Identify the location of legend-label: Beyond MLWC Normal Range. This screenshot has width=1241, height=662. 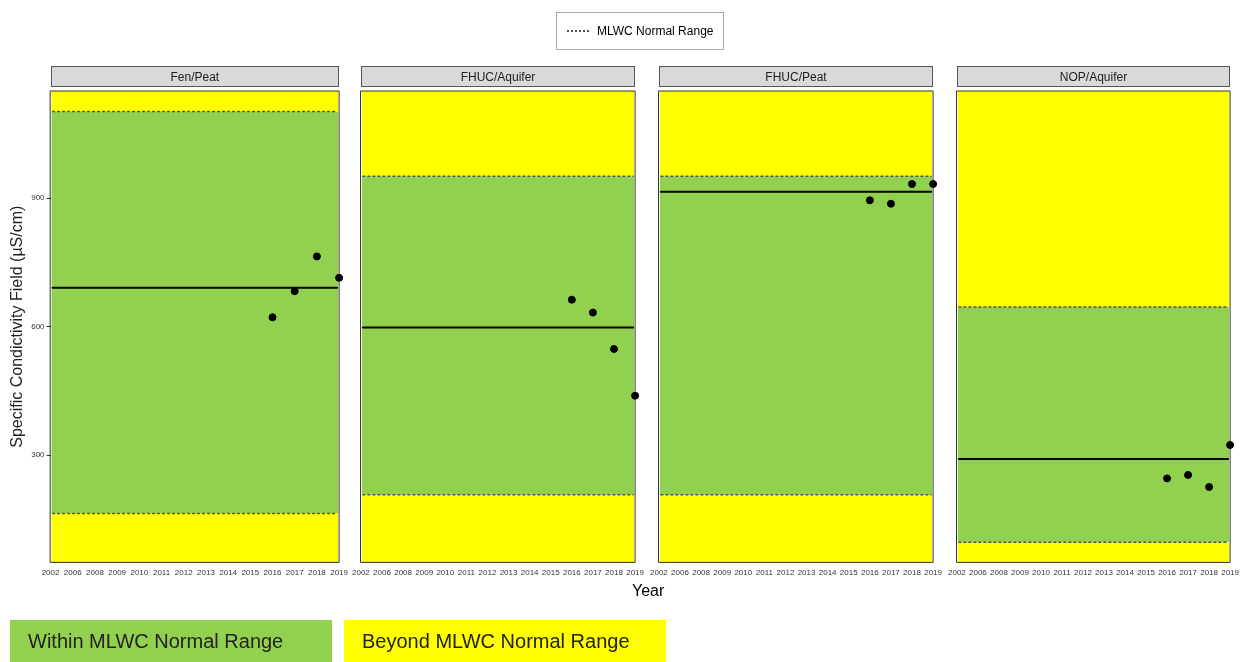
(514, 641).